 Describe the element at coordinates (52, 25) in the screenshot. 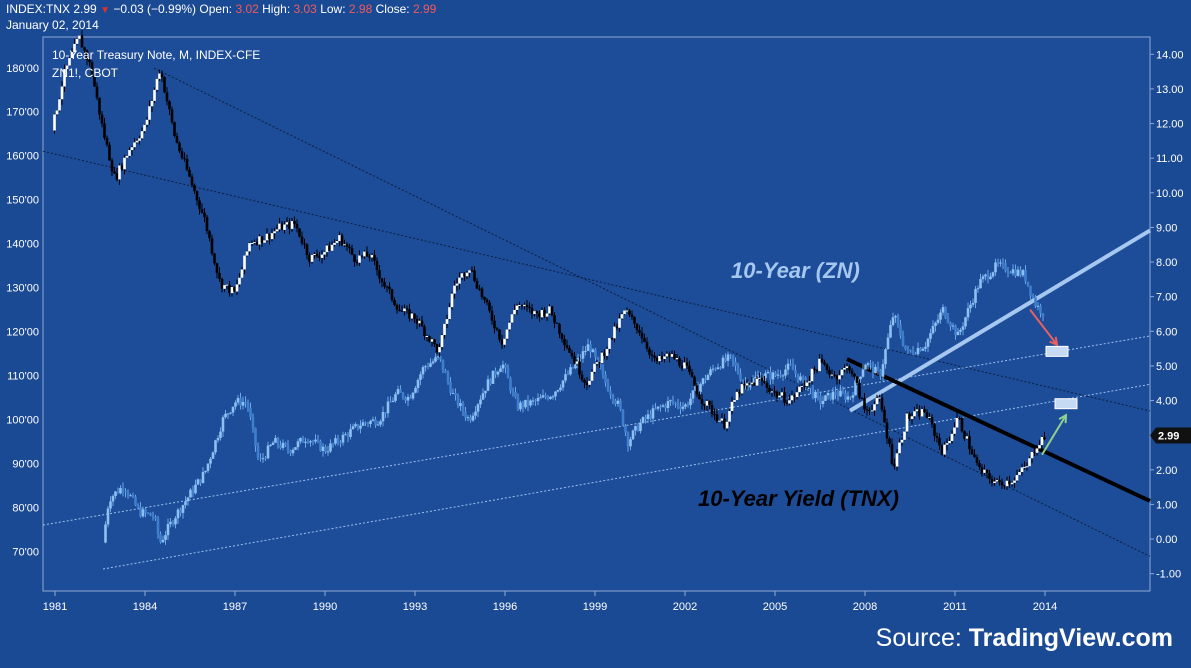

I see `header-date: January 02, 2014` at that location.